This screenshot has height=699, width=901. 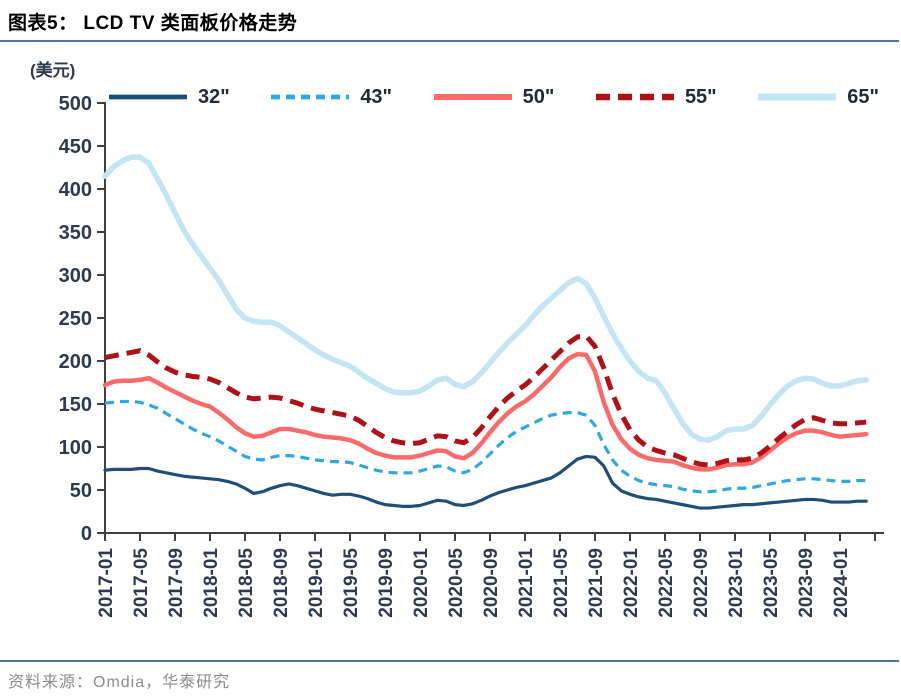 I want to click on chart-legend: 32" 43" 50" 55" 65", so click(x=493, y=97).